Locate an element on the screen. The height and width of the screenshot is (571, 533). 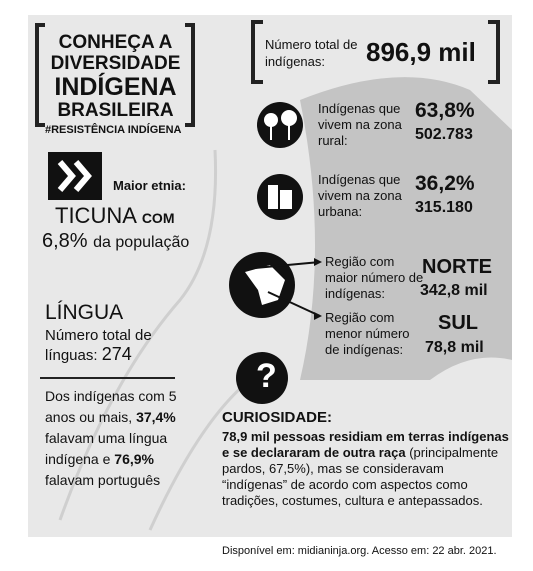
urban-count: 315.180 is located at coordinates (444, 207).